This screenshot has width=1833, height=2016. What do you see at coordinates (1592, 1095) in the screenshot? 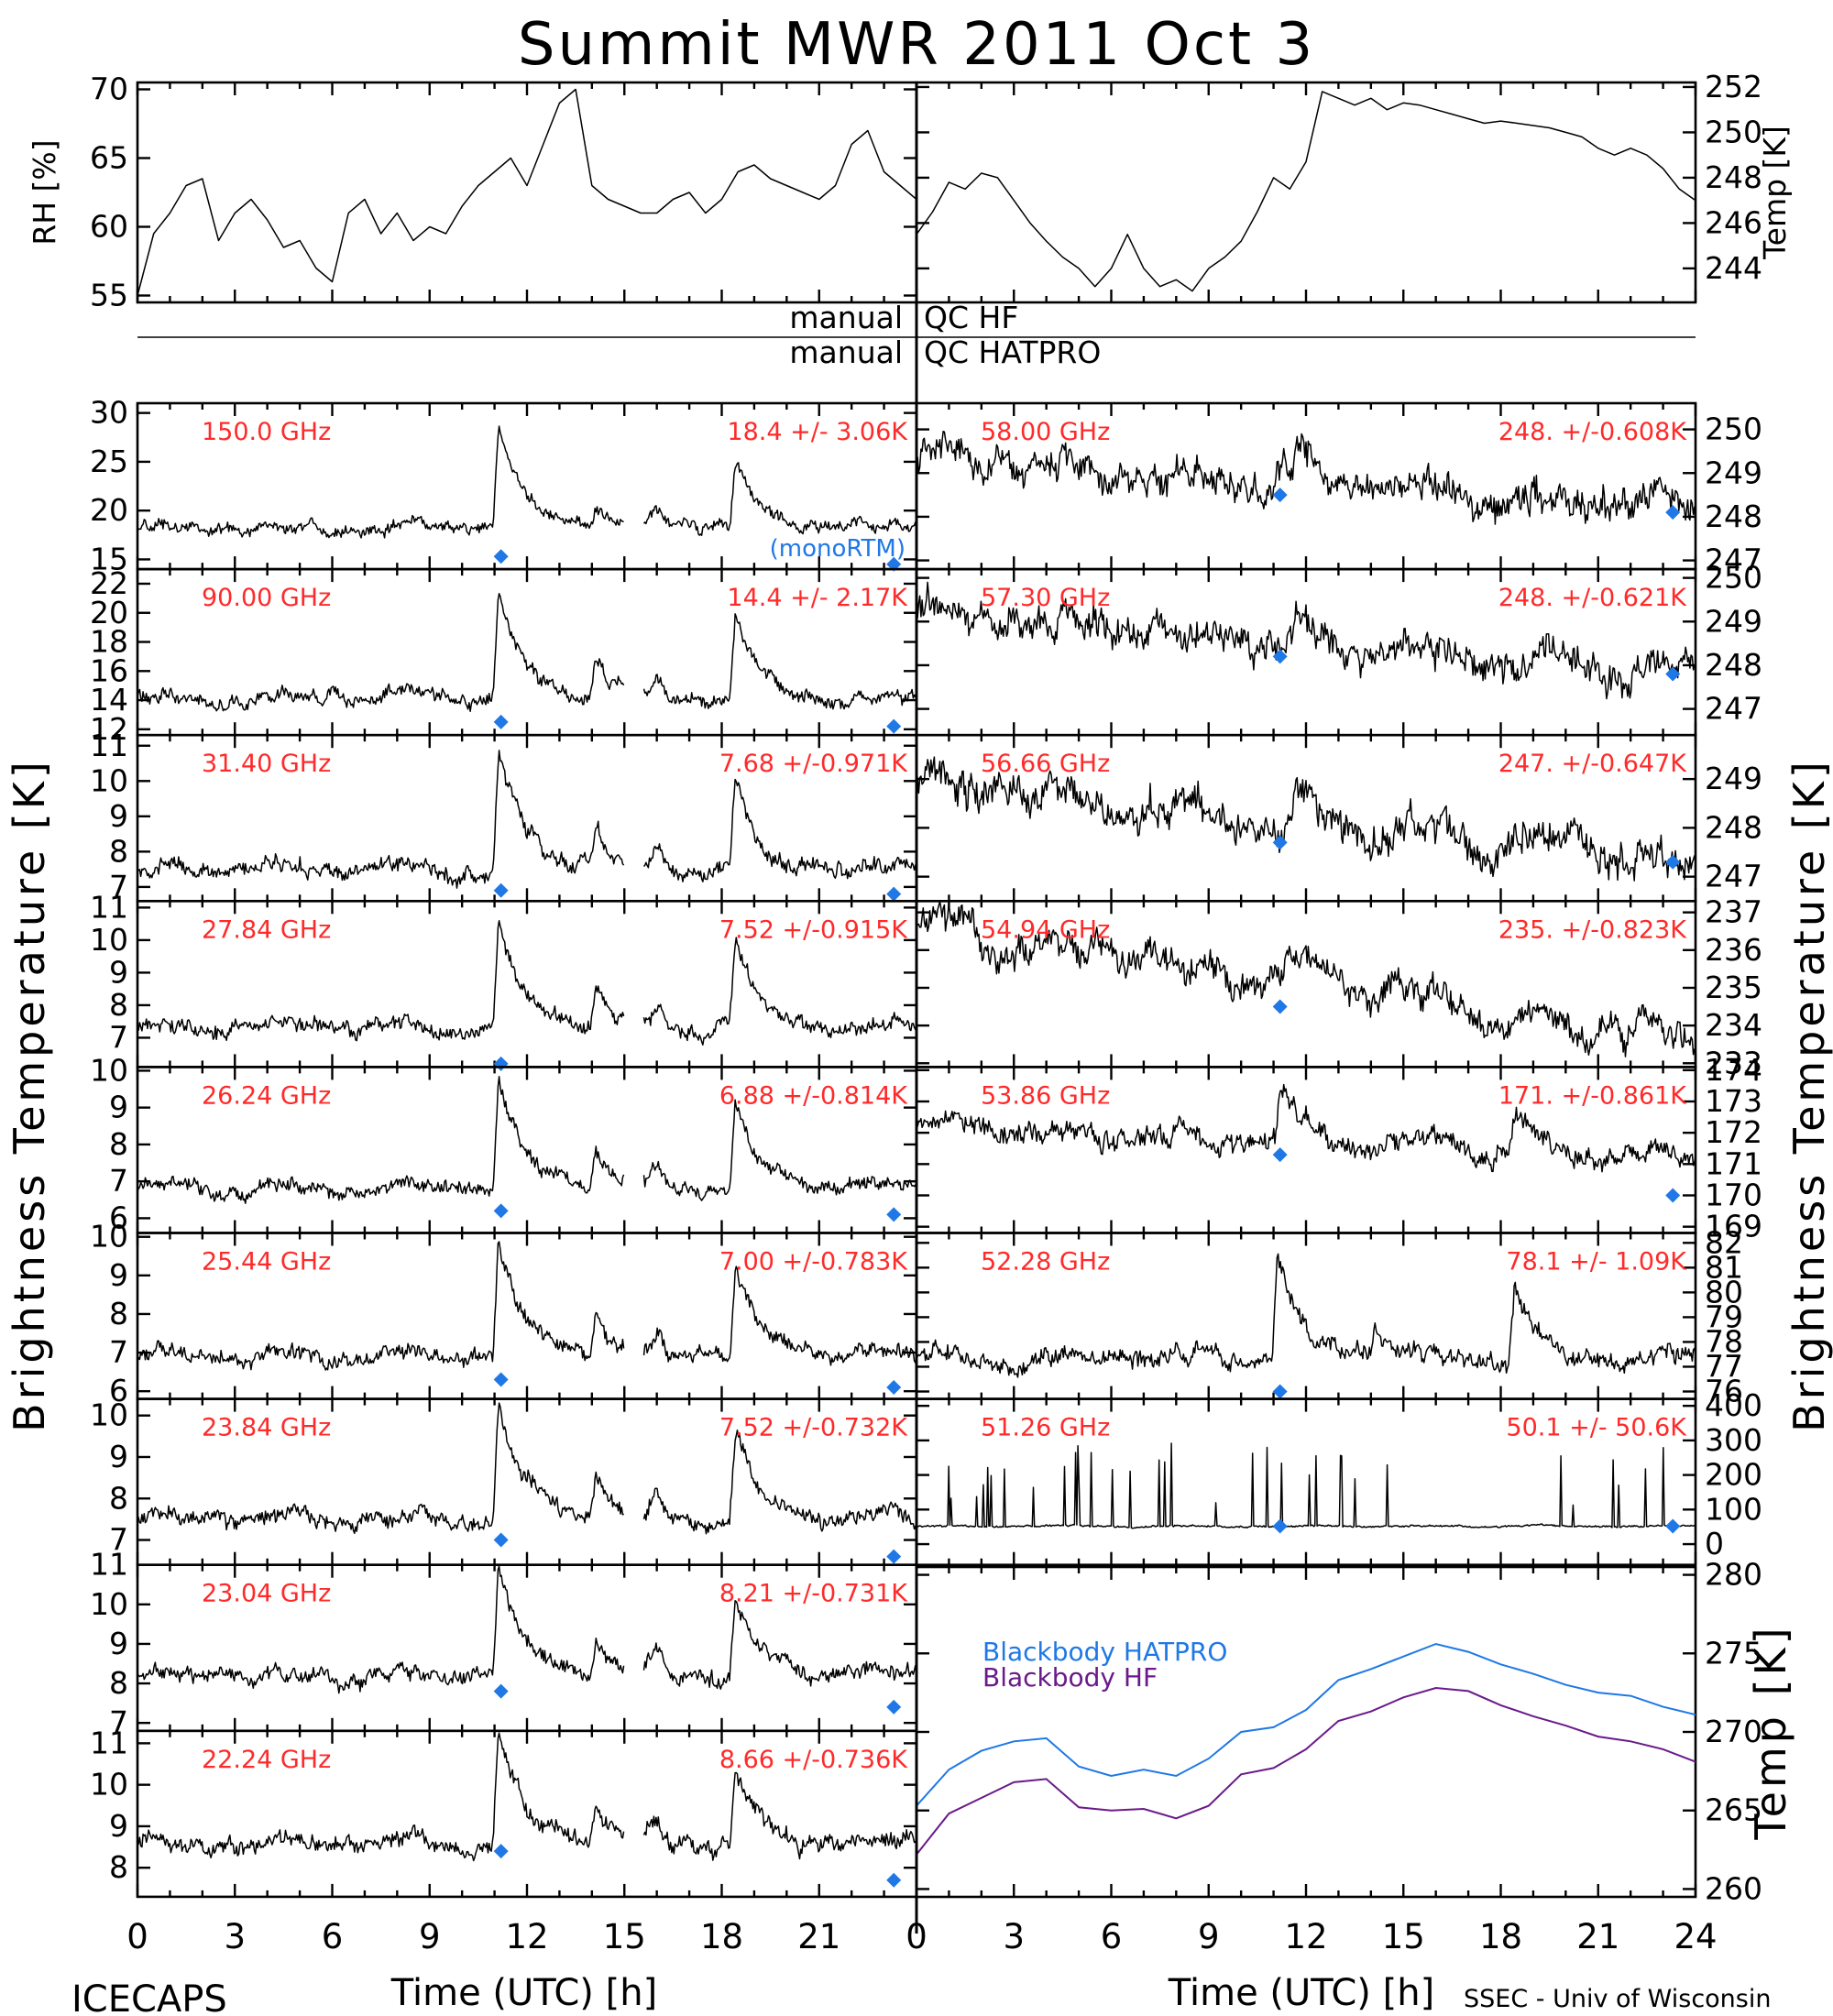
I see `channel-stat-label: 171. +/-0.861K` at bounding box center [1592, 1095].